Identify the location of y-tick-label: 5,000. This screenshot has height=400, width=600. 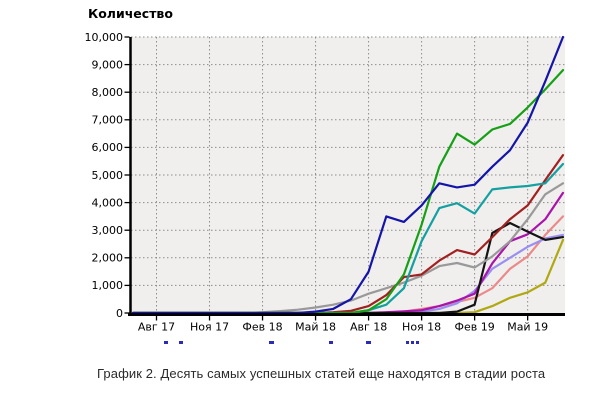
(108, 175).